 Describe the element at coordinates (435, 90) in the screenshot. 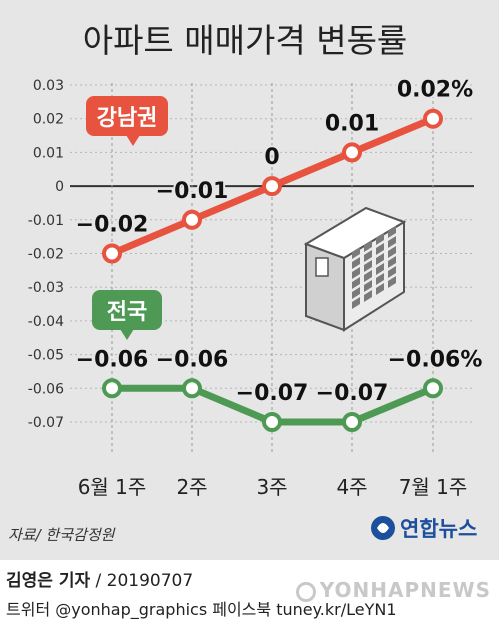

I see `data-label: 0.02%` at that location.